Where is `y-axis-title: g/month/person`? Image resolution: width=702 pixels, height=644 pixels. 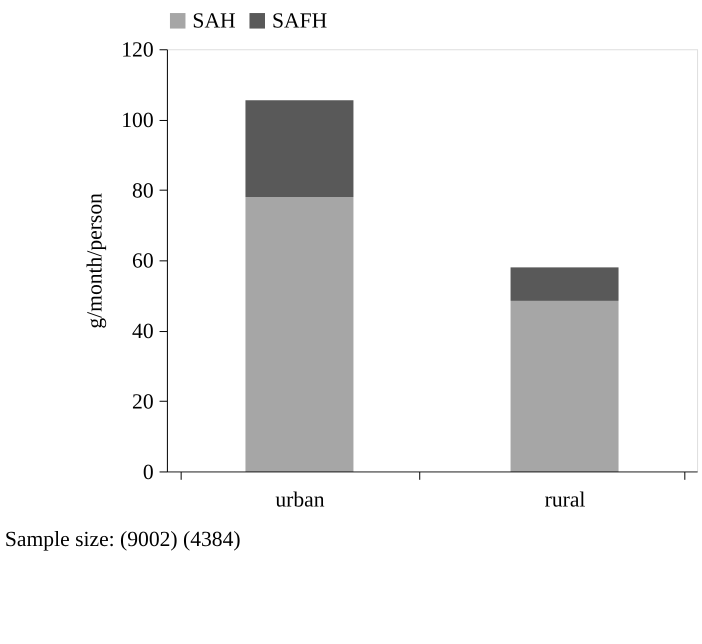
y-axis-title: g/month/person is located at coordinates (94, 260).